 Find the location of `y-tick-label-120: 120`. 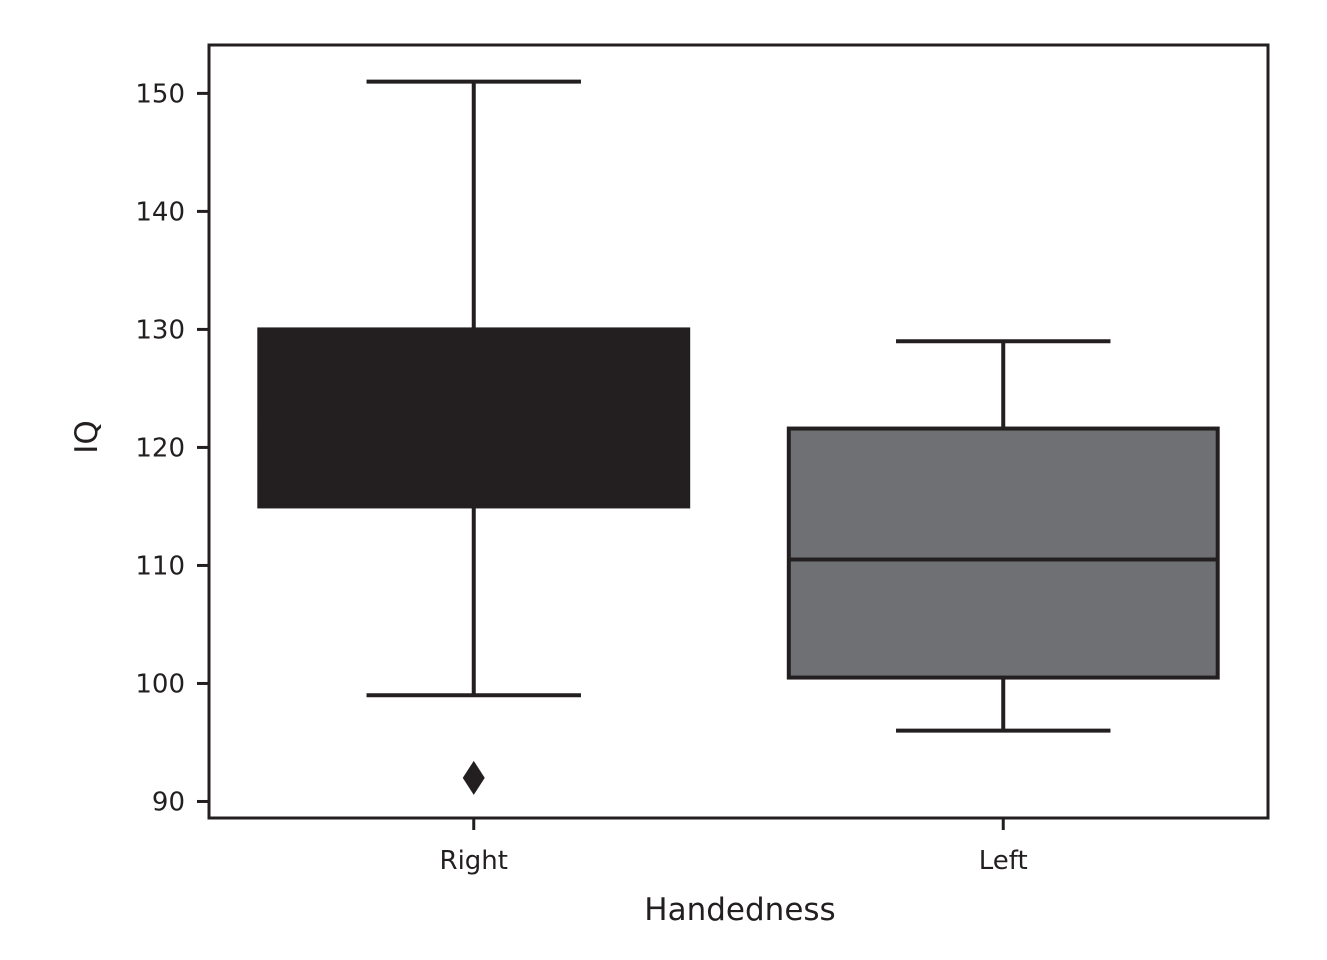

y-tick-label-120: 120 is located at coordinates (160, 448).